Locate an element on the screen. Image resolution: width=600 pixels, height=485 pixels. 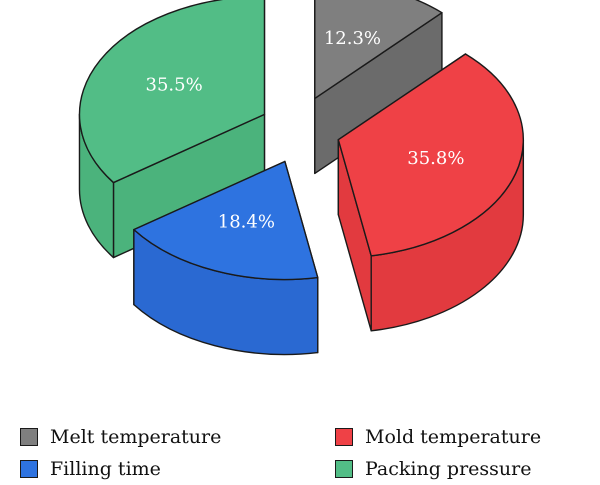
legend-item-packing-pressure: Packing pressure is located at coordinates (433, 469).